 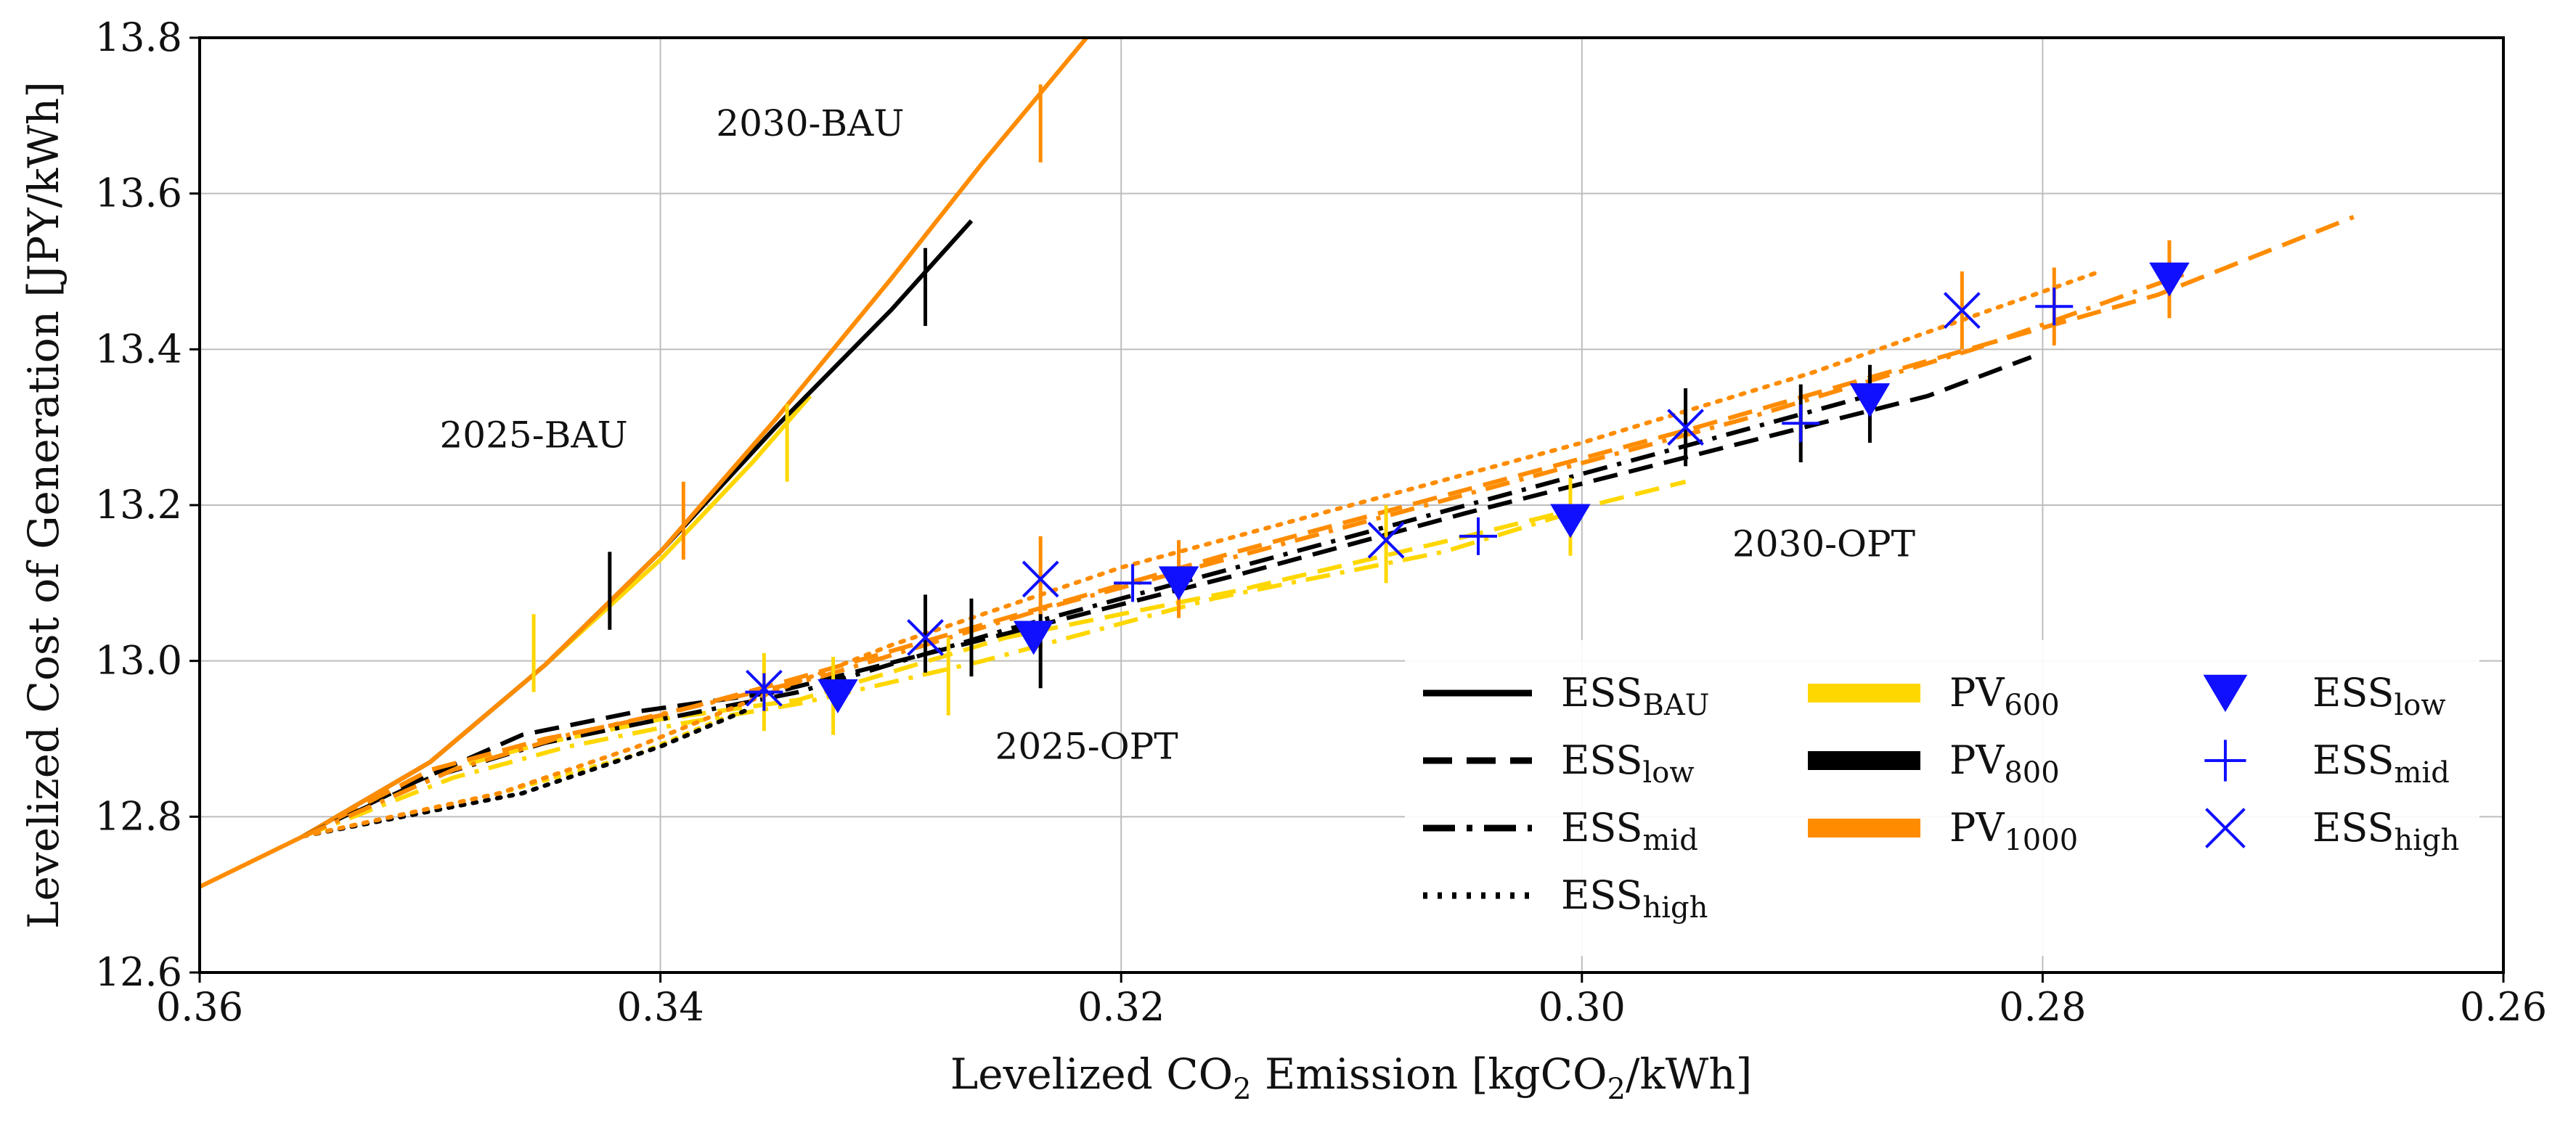 What do you see at coordinates (138, 505) in the screenshot?
I see `y-tick-label-3: 13.2` at bounding box center [138, 505].